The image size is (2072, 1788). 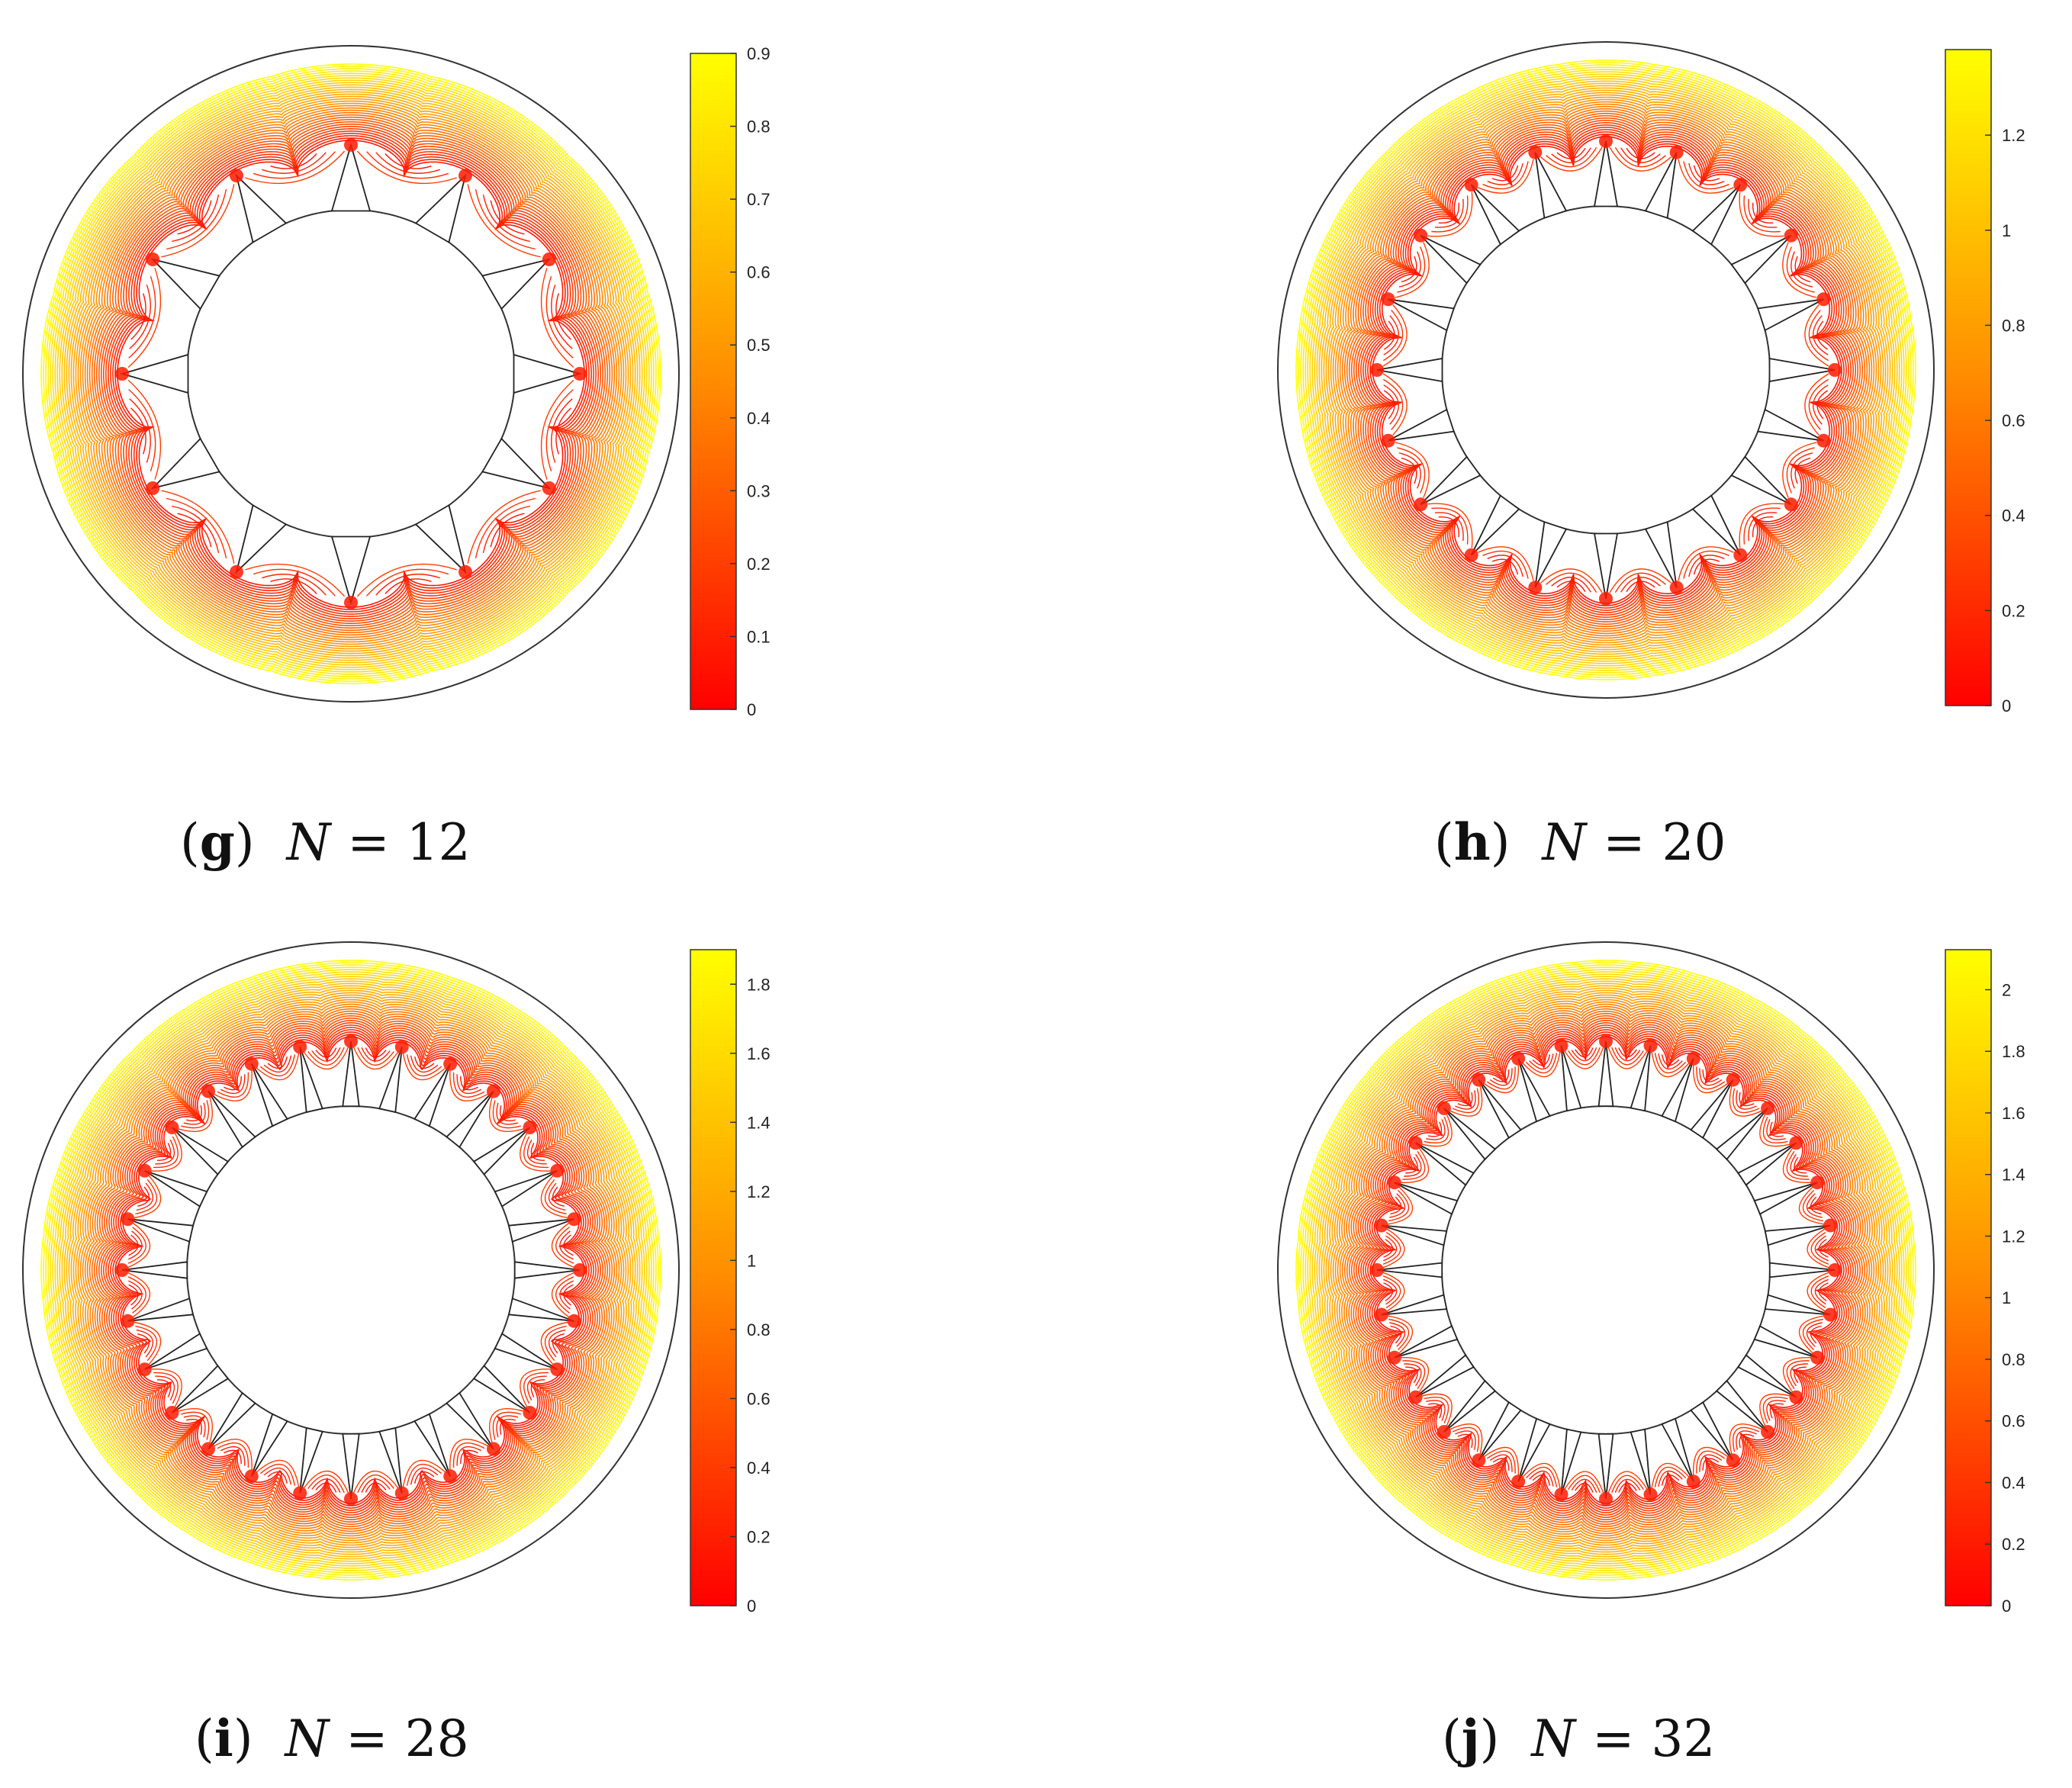 I want to click on panel-j: 0 0.2 0.4 0.6 0.8 1 1.2 1.4 1.6 1.8 2, so click(x=1659, y=1285).